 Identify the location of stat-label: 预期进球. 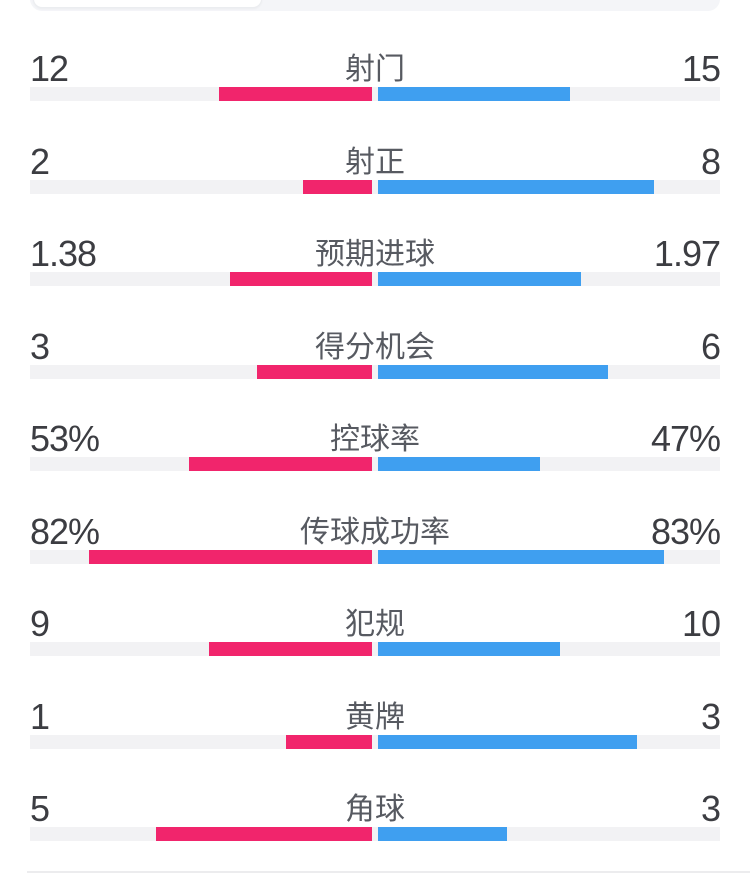
(375, 254).